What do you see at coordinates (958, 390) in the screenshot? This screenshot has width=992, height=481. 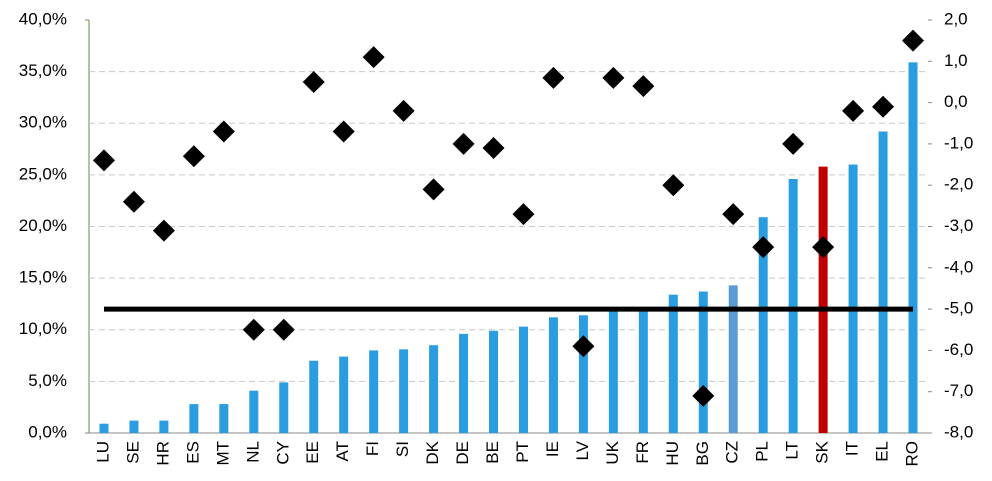 I see `y2-tick-label: -7,0` at bounding box center [958, 390].